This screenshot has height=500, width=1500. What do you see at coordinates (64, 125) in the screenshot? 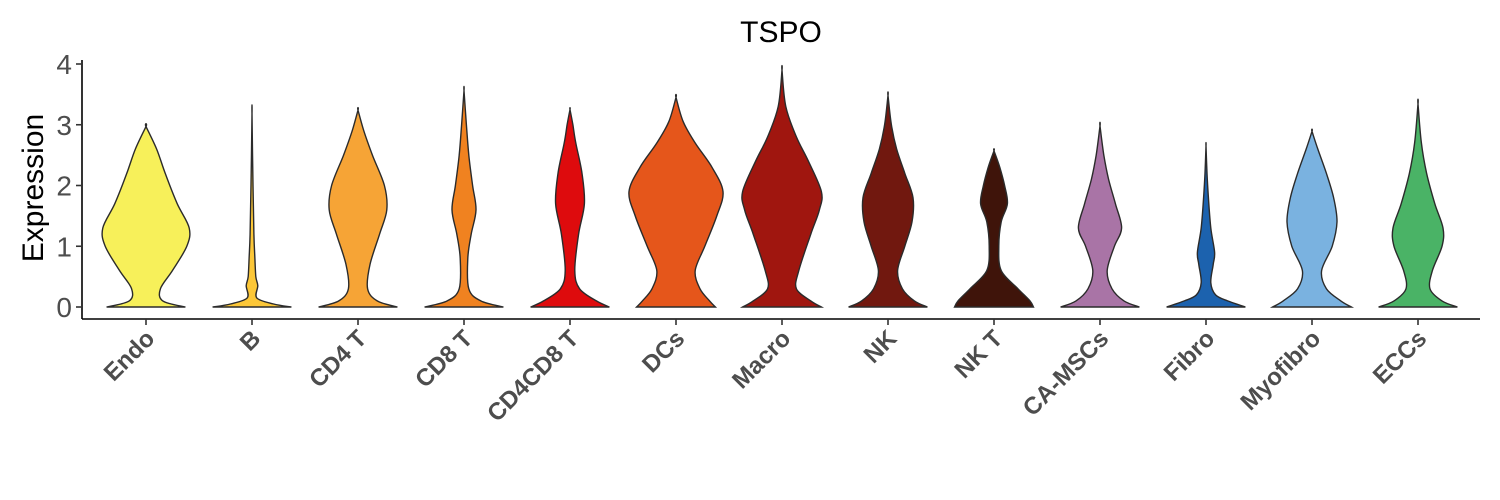
I see `y-tick-label: 3` at bounding box center [64, 125].